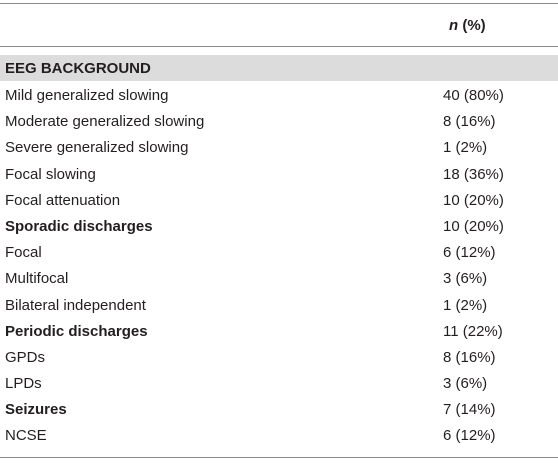  What do you see at coordinates (279, 68) in the screenshot?
I see `section-header-eeg-background: EEG BACKGROUND` at bounding box center [279, 68].